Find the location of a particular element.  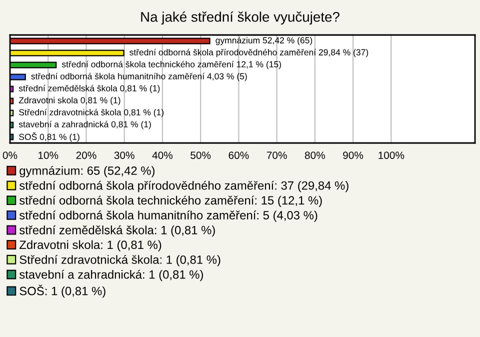

x-tick-label: 50% is located at coordinates (200, 155).